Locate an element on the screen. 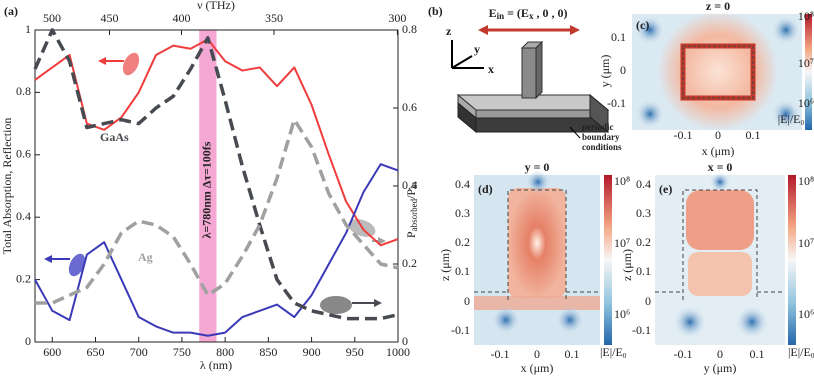 This screenshot has height=376, width=814. field-part: E is located at coordinates (493, 13).